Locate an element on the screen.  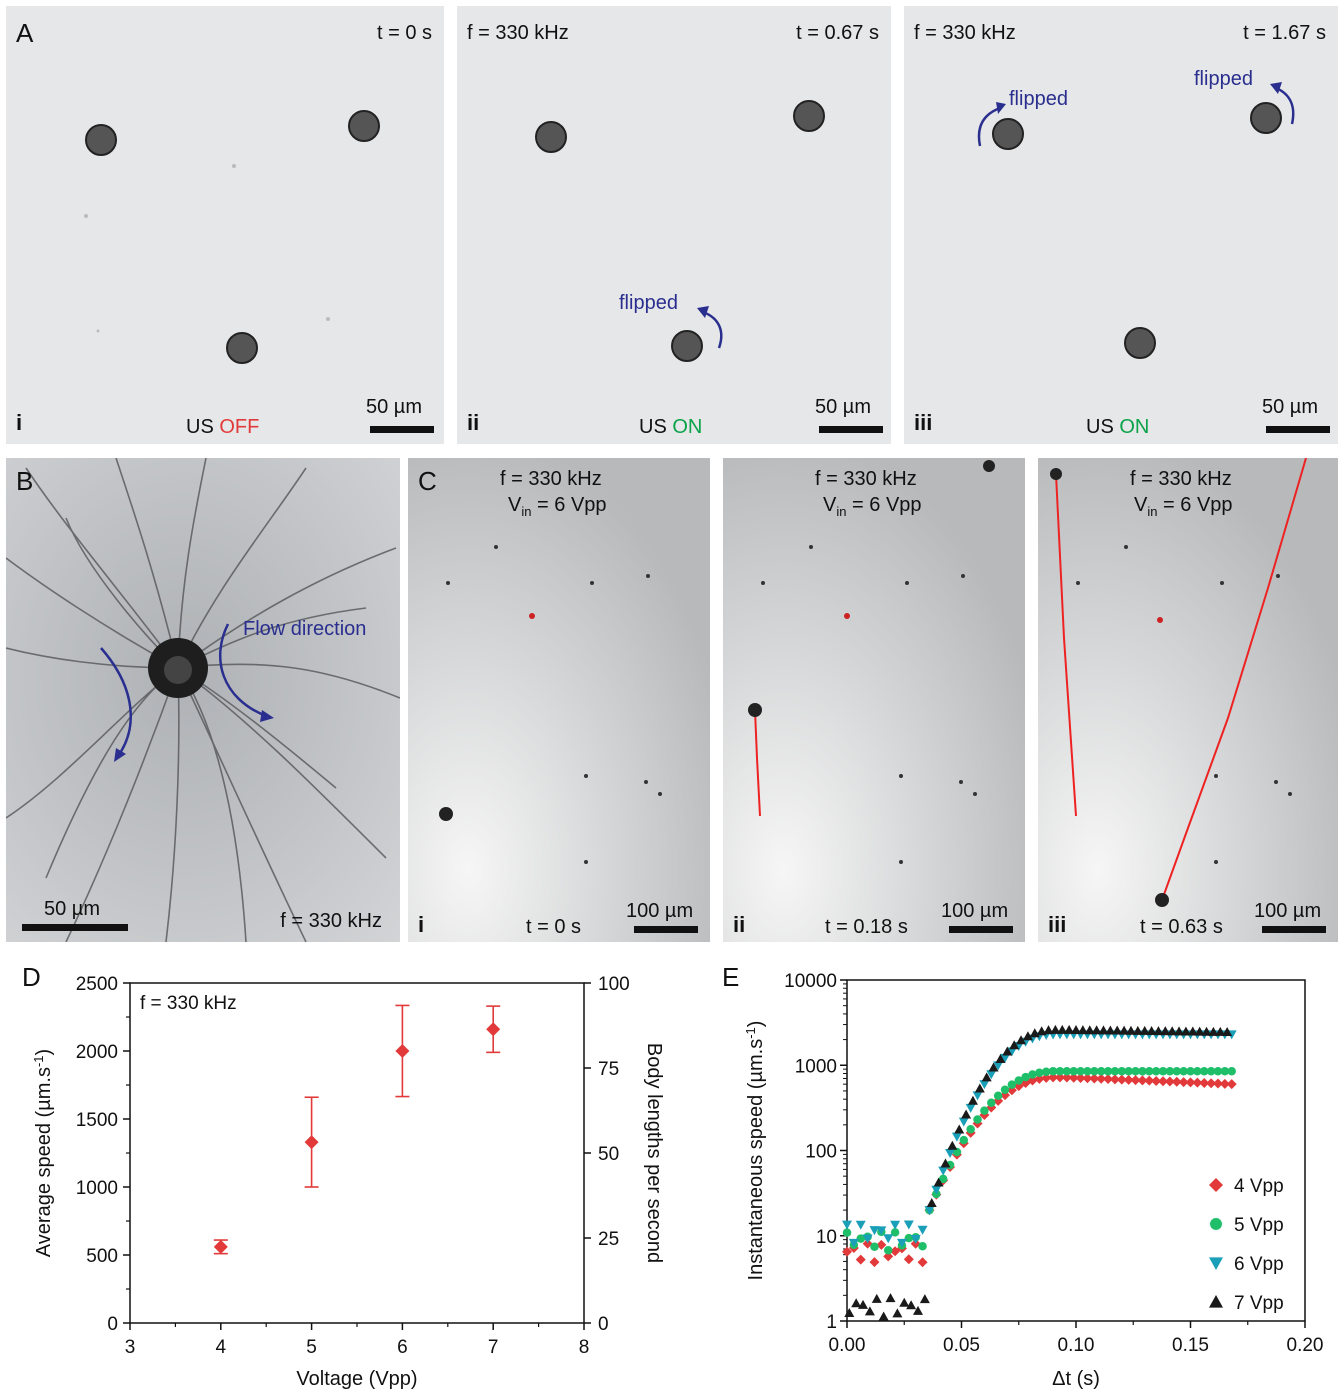
series-4-vpp is located at coordinates (1039, 1170).